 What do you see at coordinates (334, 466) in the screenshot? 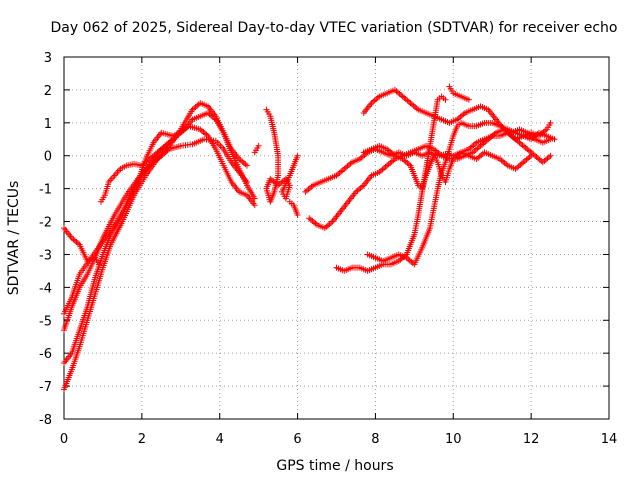
I see `x-axis-label: GPS time / hours` at bounding box center [334, 466].